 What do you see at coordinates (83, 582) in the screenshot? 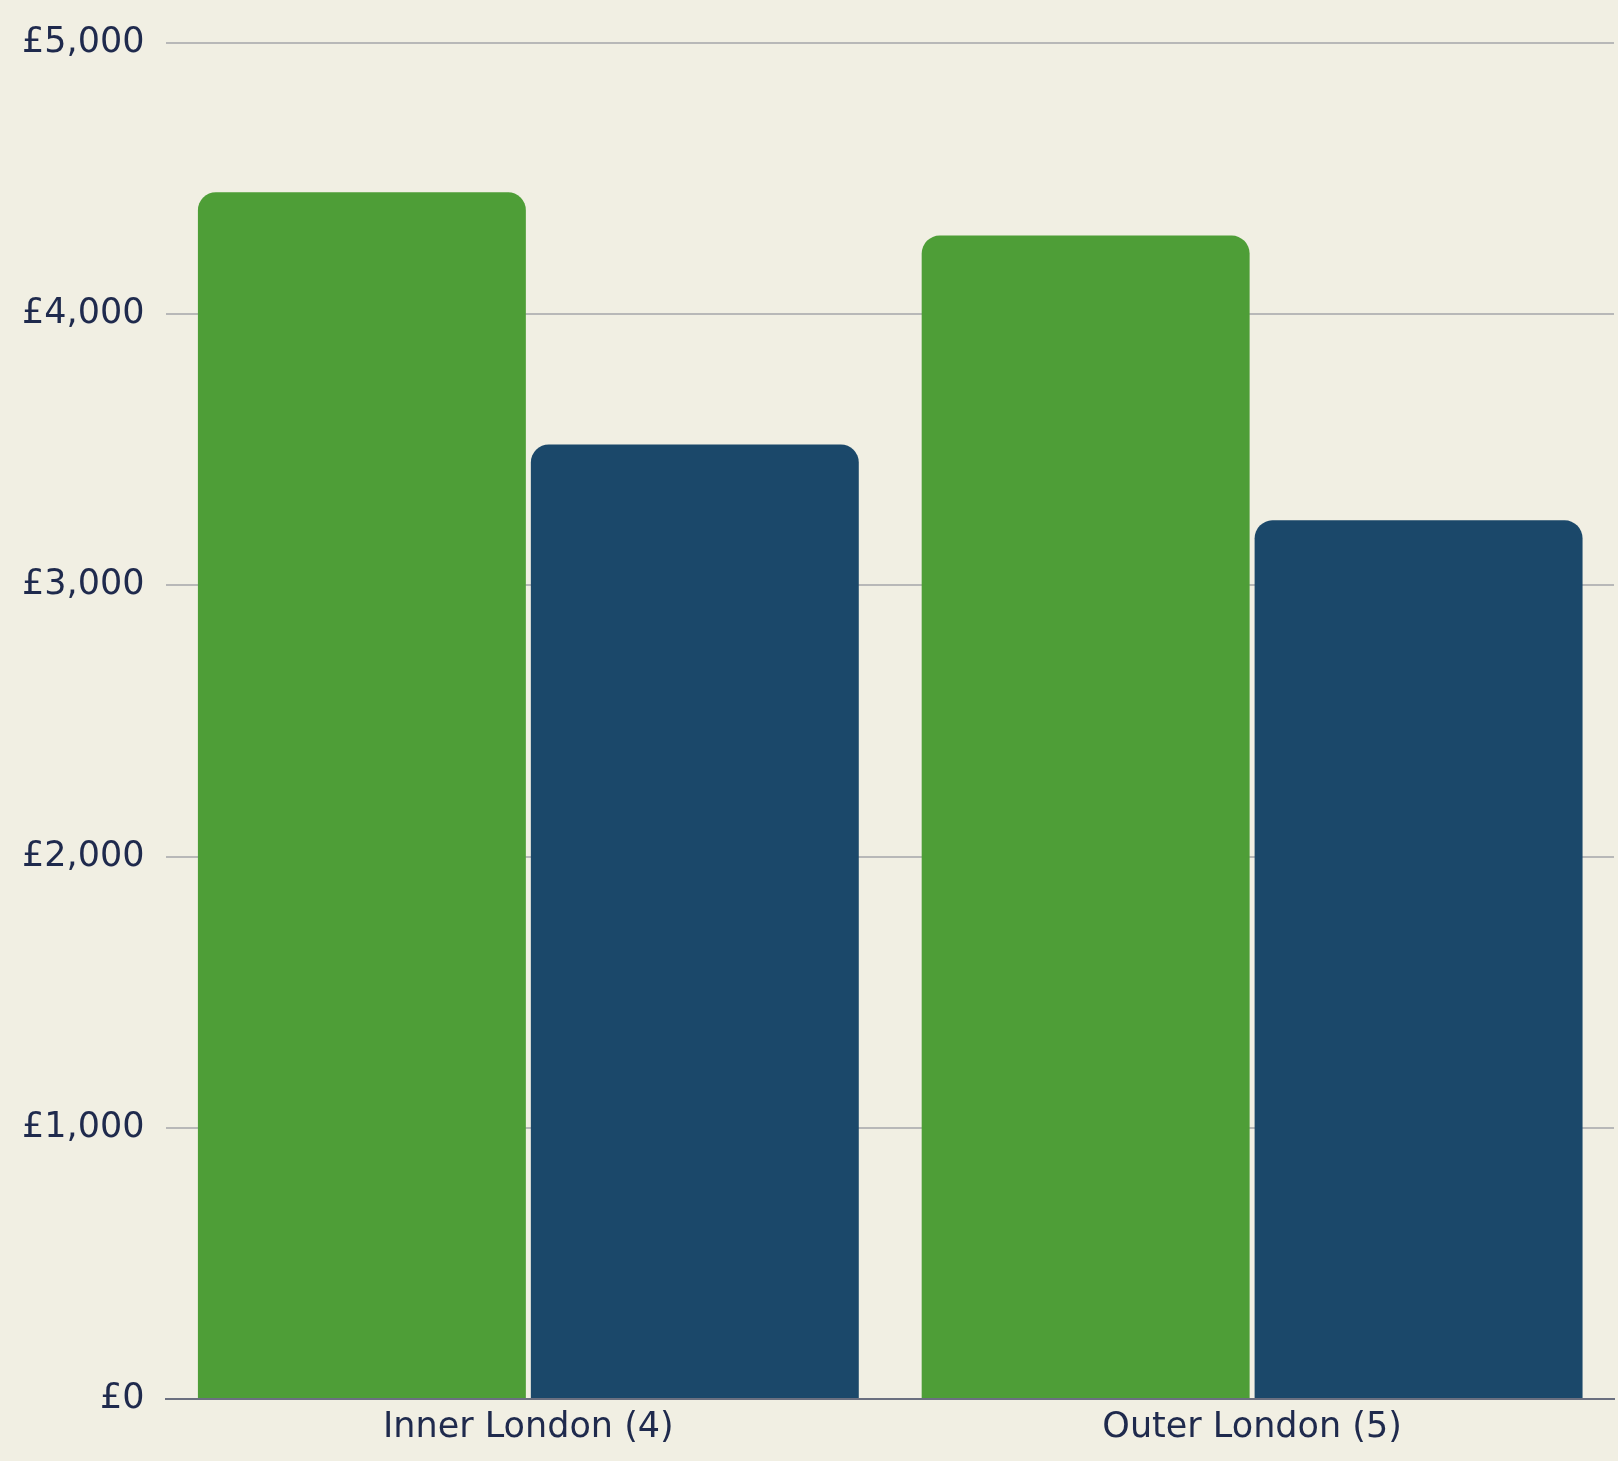
I see `y-tick-label: £3,000` at bounding box center [83, 582].